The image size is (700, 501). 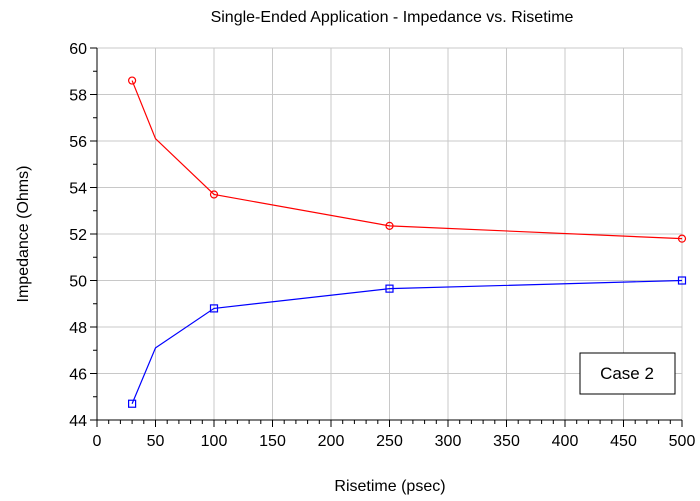 I want to click on x-tick-label: 250, so click(x=389, y=441).